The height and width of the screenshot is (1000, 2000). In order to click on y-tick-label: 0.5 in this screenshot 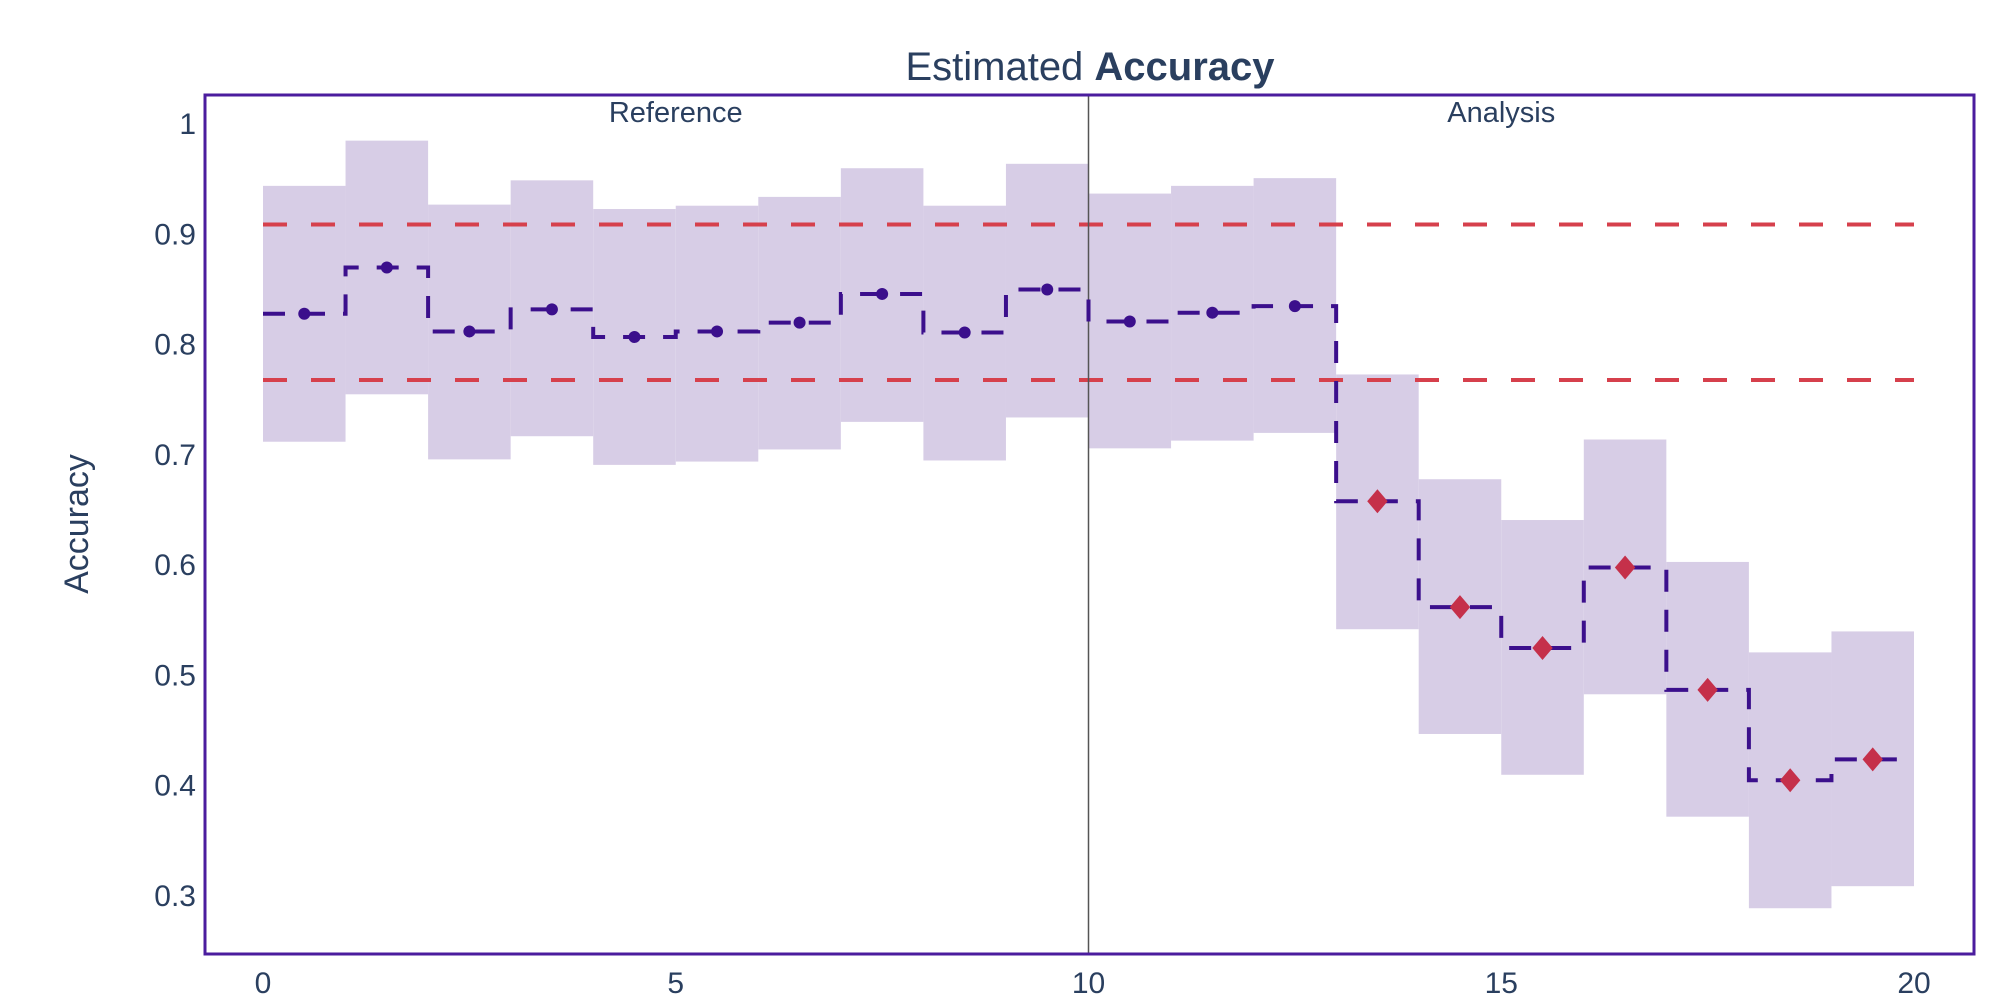, I will do `click(175, 675)`.